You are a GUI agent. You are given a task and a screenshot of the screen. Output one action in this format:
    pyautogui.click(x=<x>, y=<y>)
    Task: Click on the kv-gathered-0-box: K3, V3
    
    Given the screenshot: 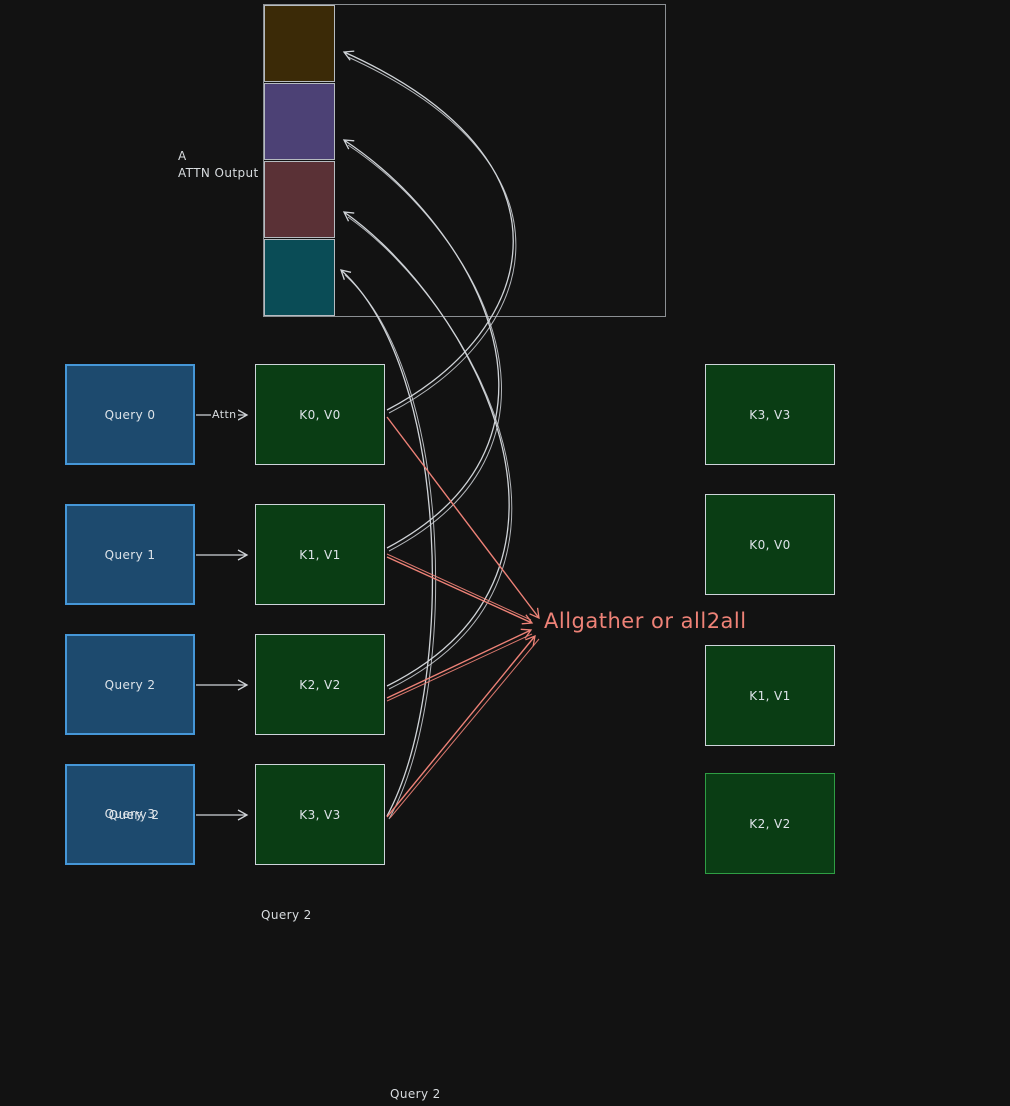 What is the action you would take?
    pyautogui.click(x=770, y=414)
    